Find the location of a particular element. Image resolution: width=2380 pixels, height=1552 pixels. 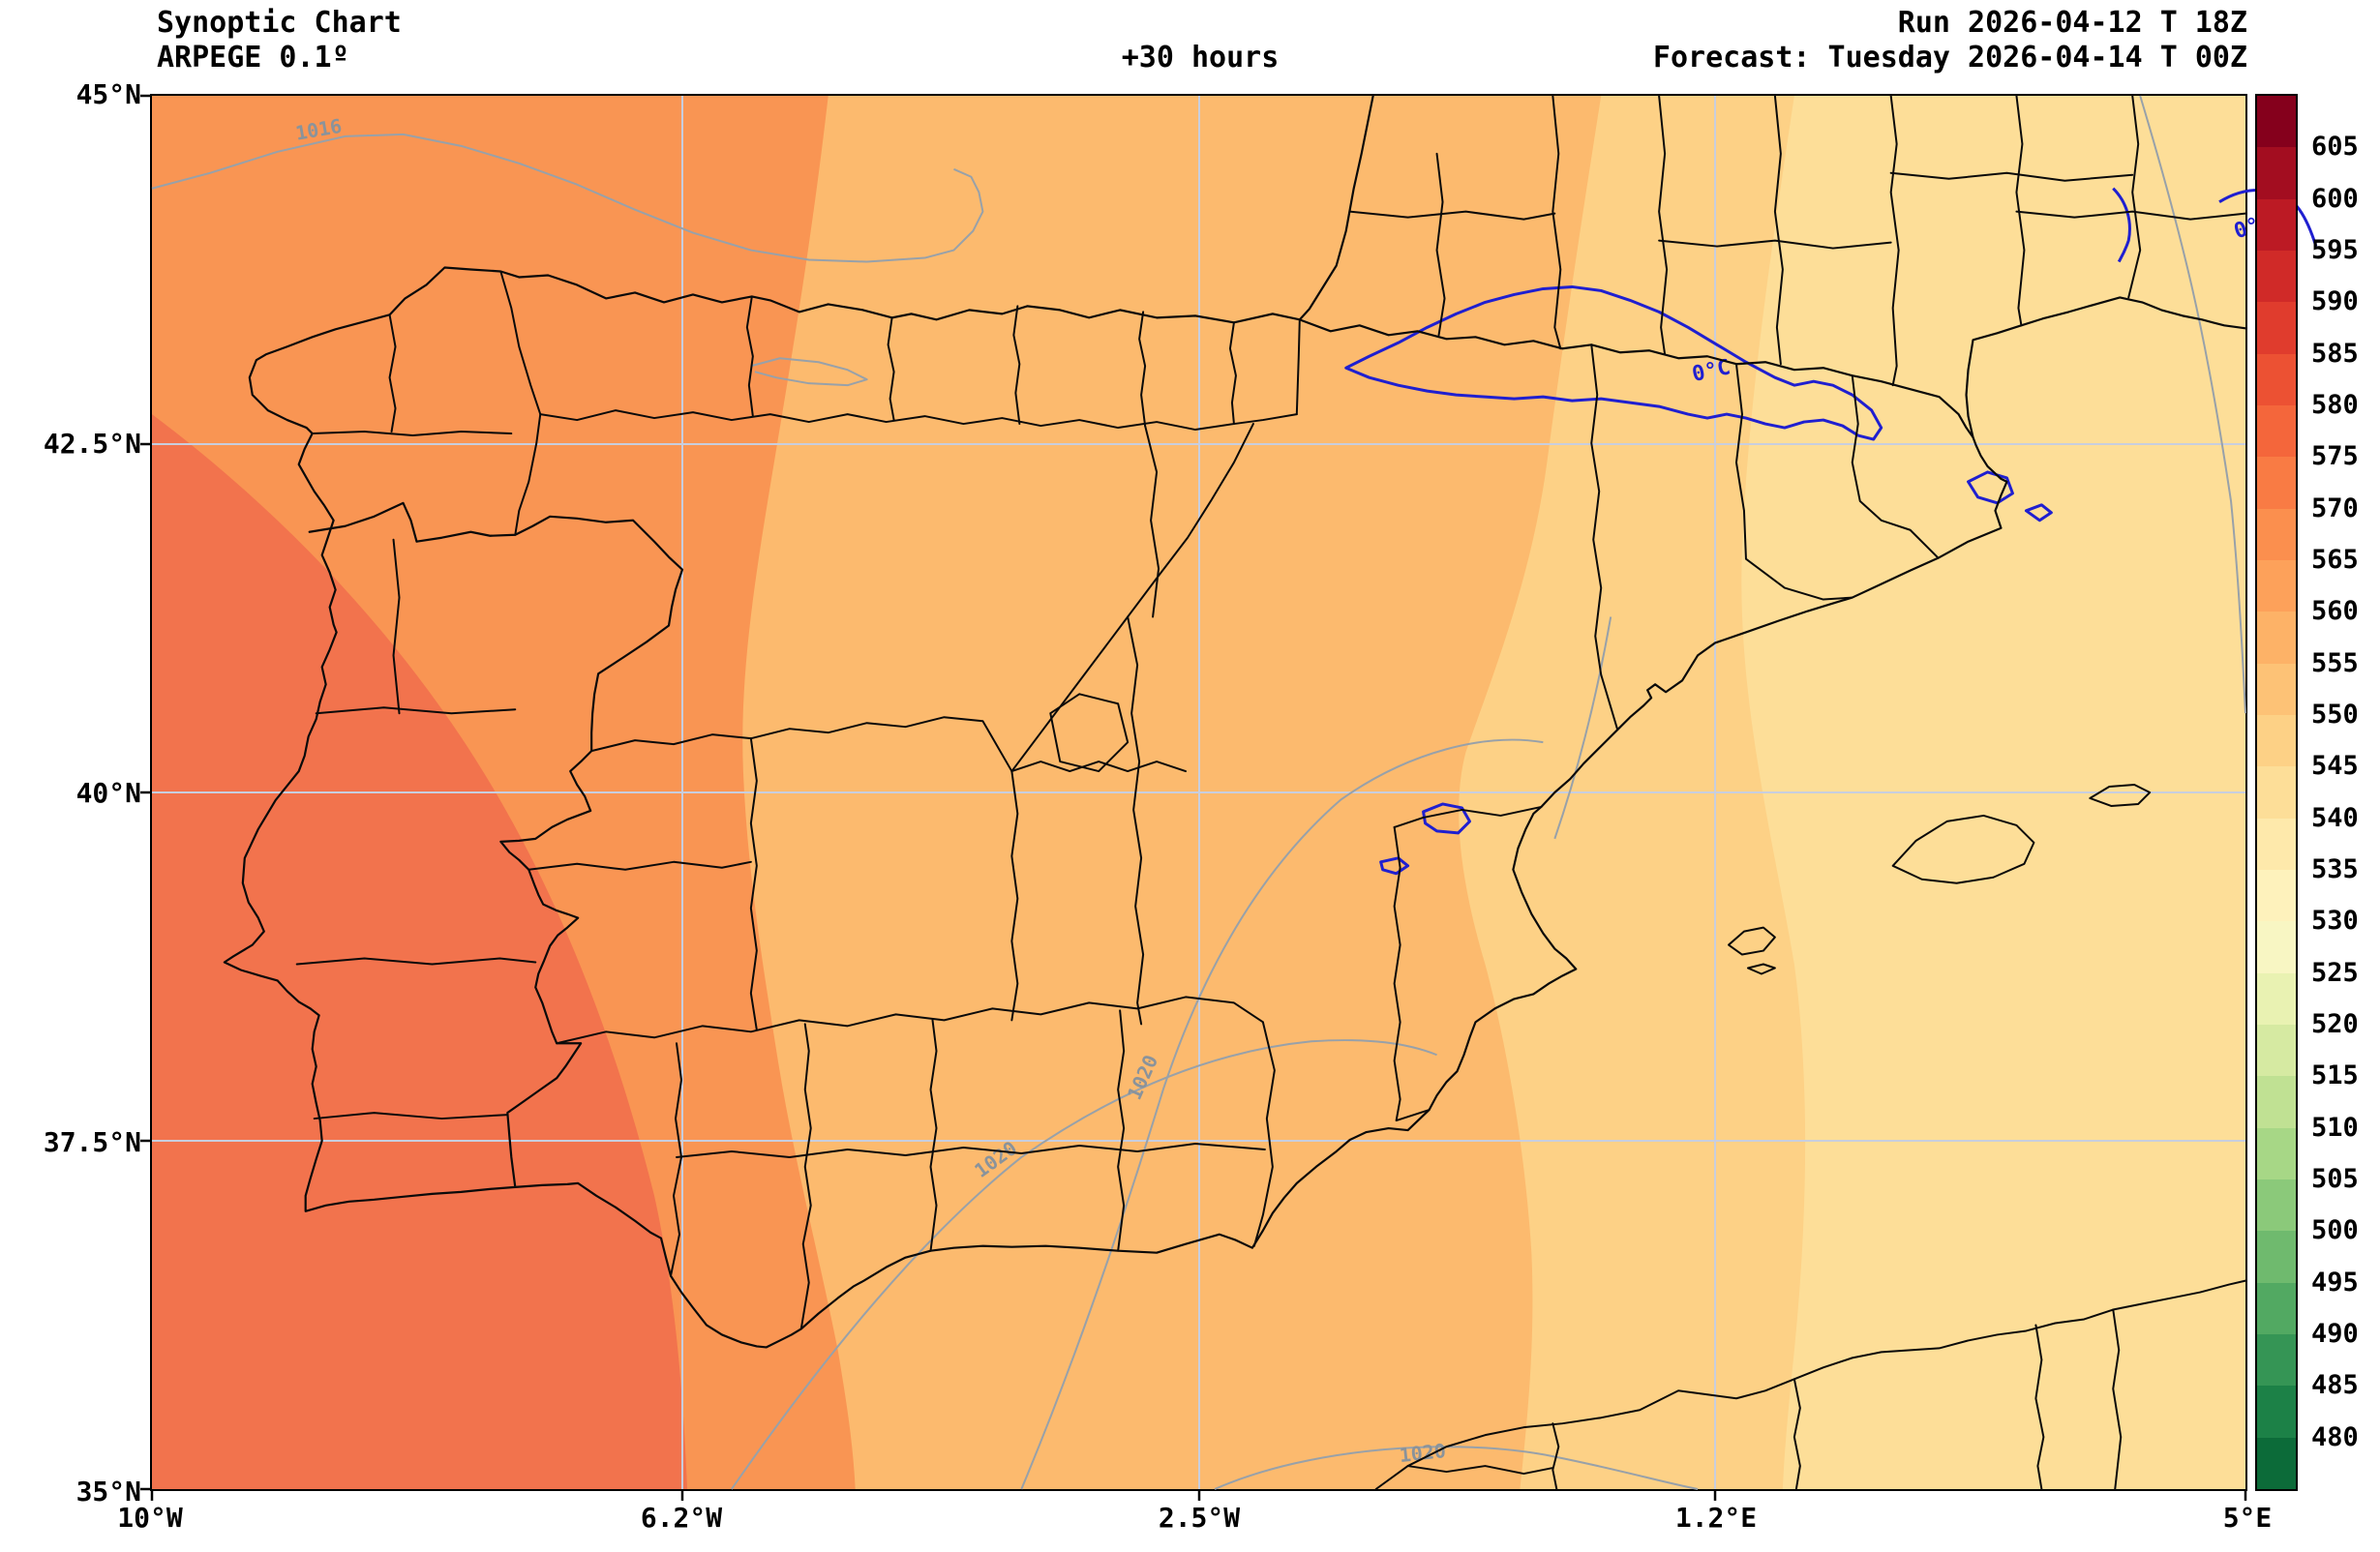

colorbar-tick-label: 535 is located at coordinates (2335, 869).